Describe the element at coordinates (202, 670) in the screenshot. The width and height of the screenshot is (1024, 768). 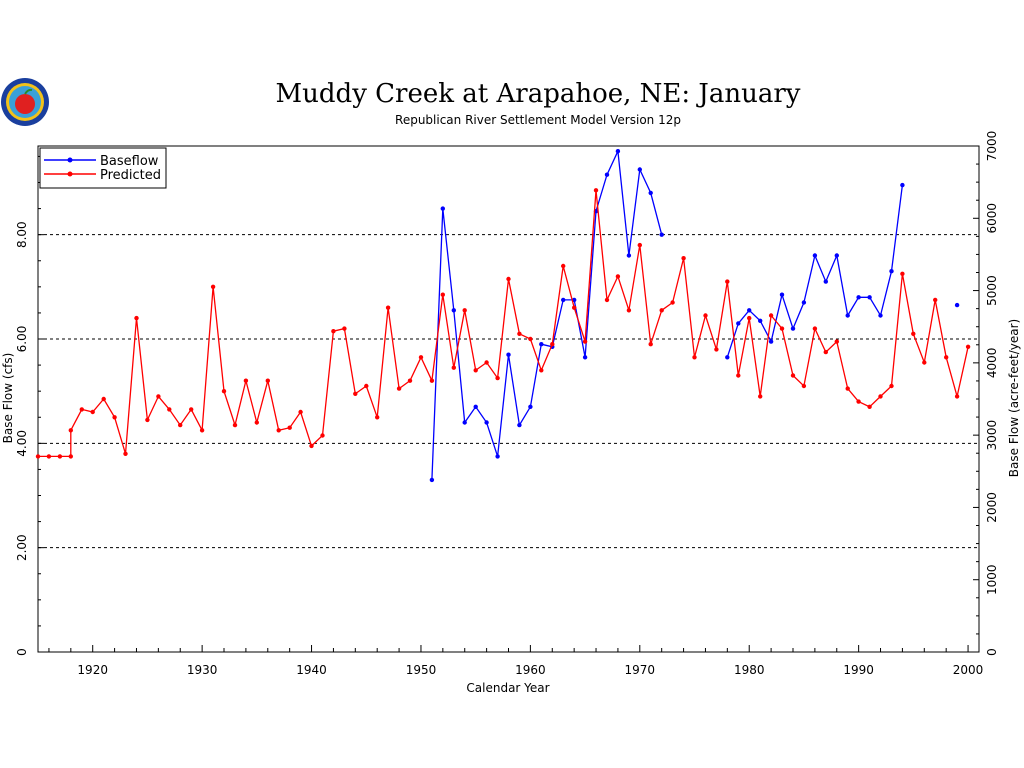
I see `x-tick-label: 1930` at that location.